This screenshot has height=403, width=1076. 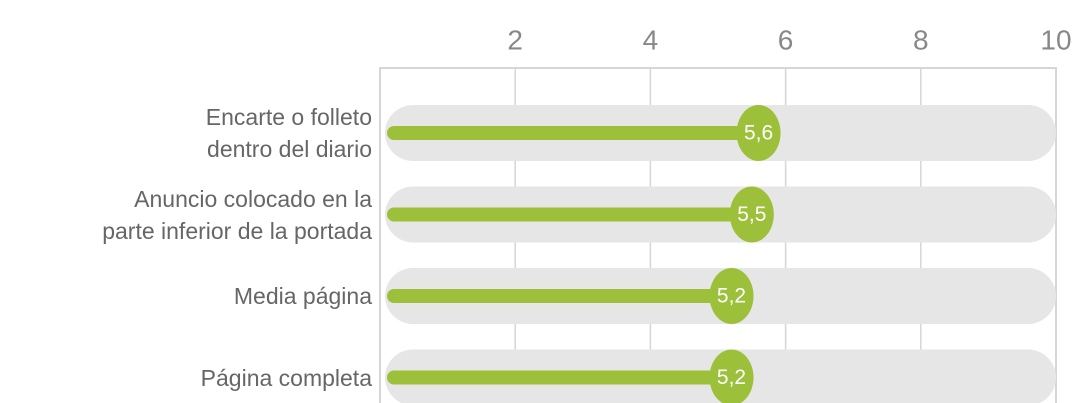 I want to click on value-label: 5,5, so click(x=751, y=214).